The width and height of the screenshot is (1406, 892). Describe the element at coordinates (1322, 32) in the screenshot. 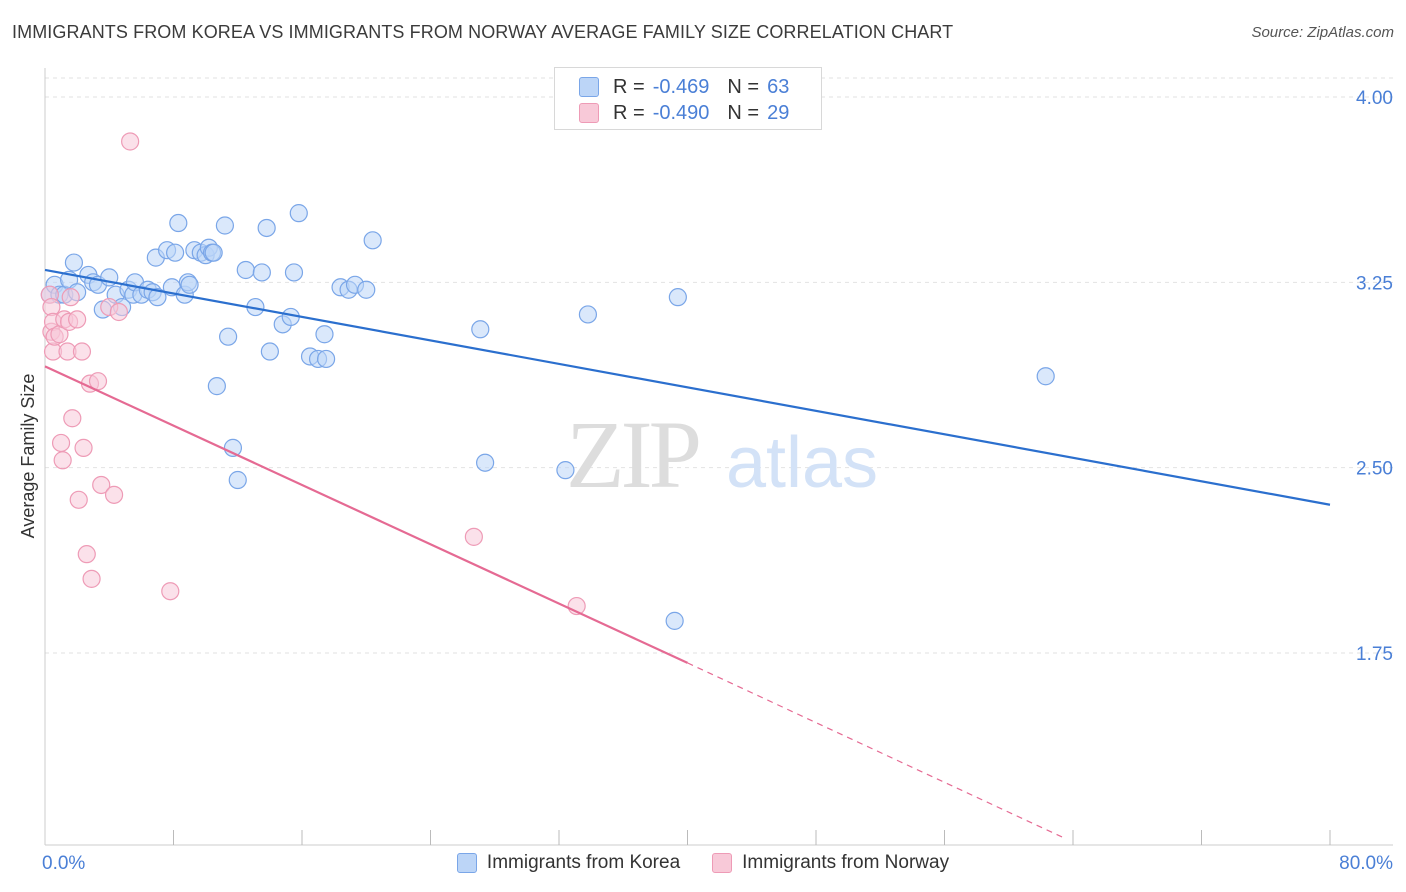

I see `source-label: Source: ZipAtlas.com` at that location.